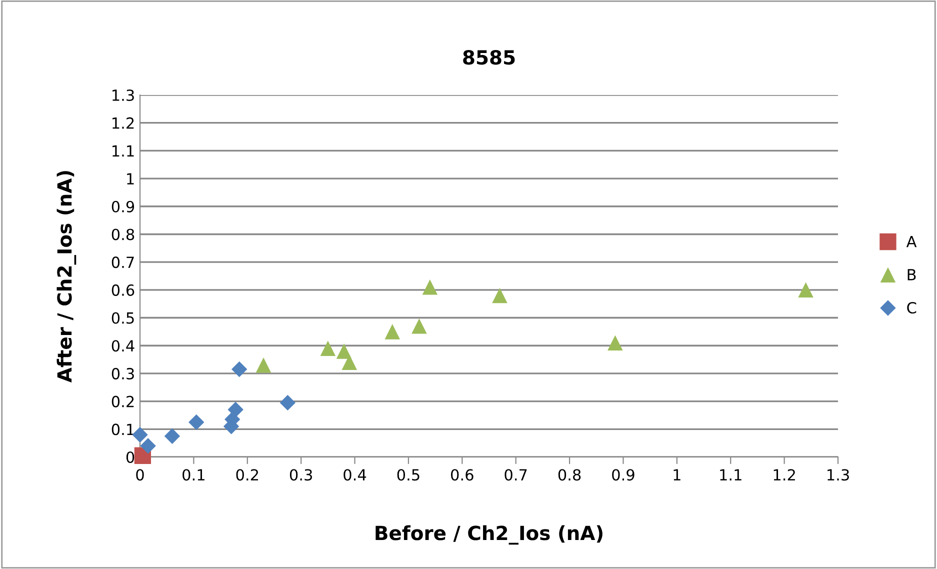  I want to click on legend-label: A, so click(911, 242).